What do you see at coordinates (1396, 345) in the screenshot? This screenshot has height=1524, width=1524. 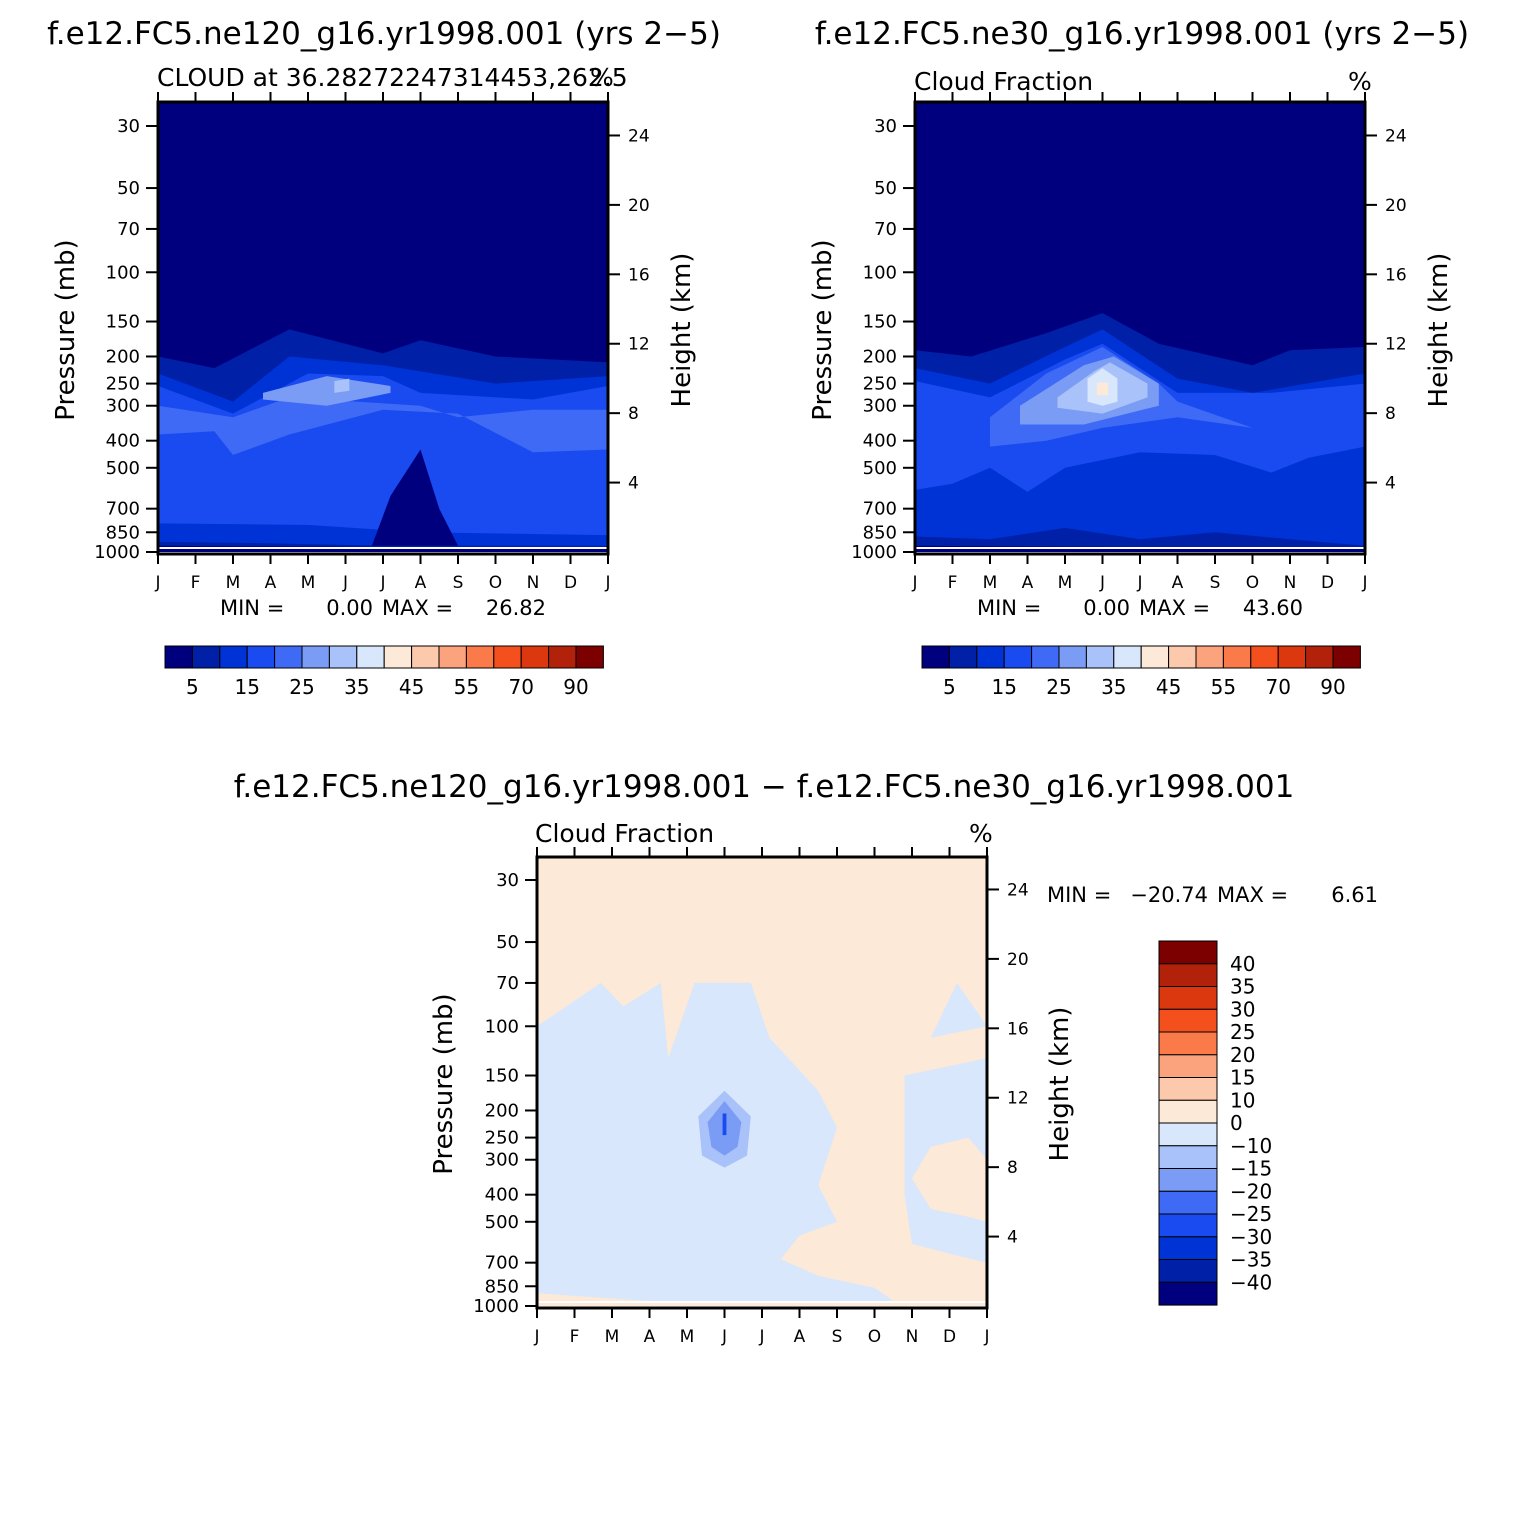 I see `right-y2tick-label: 12` at bounding box center [1396, 345].